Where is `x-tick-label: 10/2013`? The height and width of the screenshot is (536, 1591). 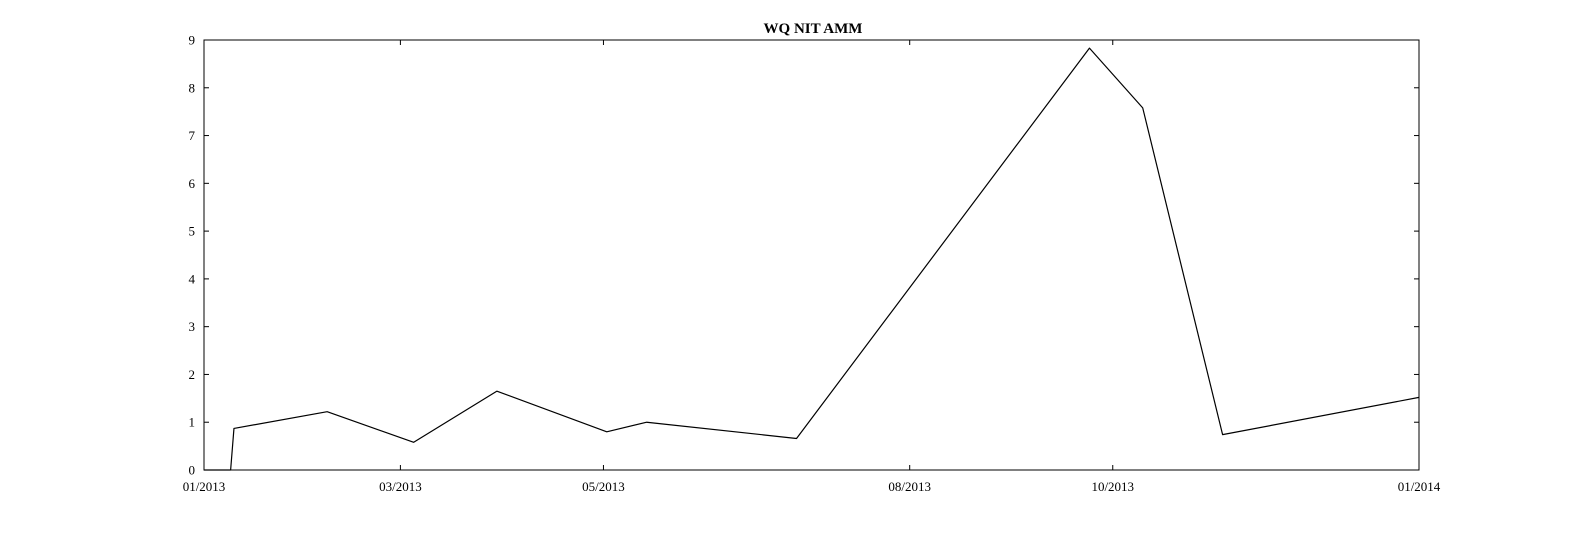
x-tick-label: 10/2013 is located at coordinates (1112, 486).